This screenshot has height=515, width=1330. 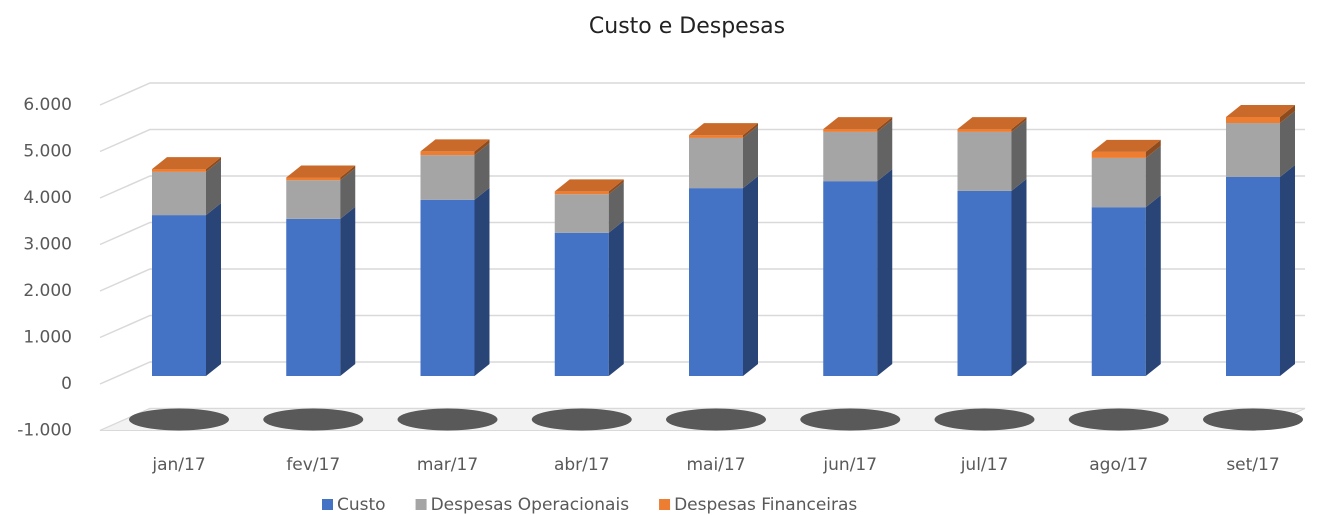 I want to click on y-tick-label: 0, so click(x=66, y=384).